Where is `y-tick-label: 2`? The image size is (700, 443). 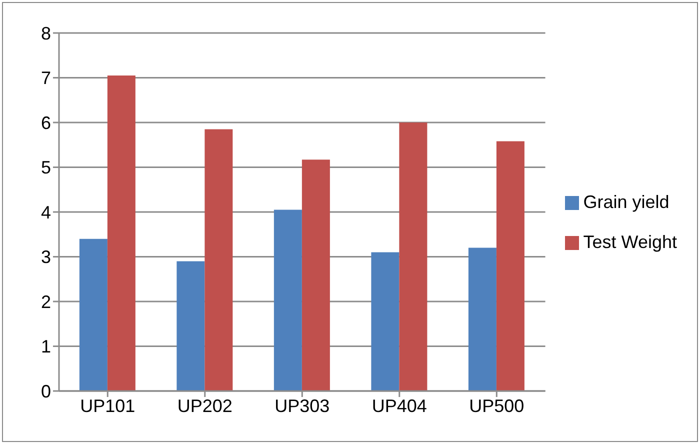
y-tick-label: 2 is located at coordinates (45, 302).